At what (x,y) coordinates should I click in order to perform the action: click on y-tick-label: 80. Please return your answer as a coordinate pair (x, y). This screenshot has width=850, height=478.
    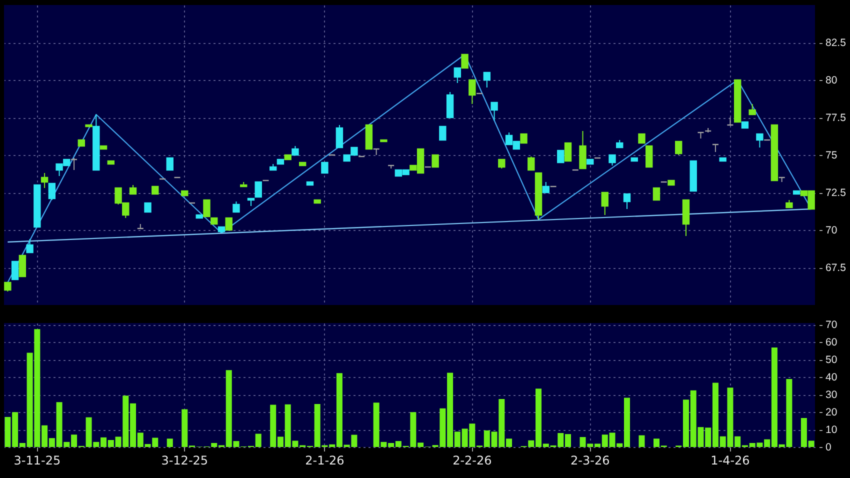
    Looking at the image, I should click on (832, 80).